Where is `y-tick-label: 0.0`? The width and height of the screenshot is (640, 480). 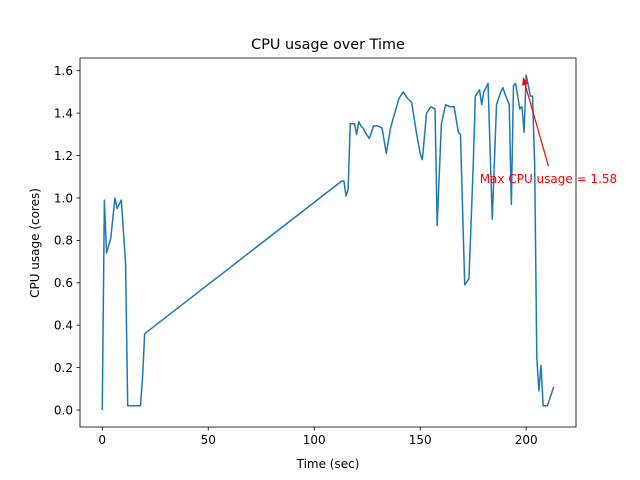
y-tick-label: 0.0 is located at coordinates (63, 410).